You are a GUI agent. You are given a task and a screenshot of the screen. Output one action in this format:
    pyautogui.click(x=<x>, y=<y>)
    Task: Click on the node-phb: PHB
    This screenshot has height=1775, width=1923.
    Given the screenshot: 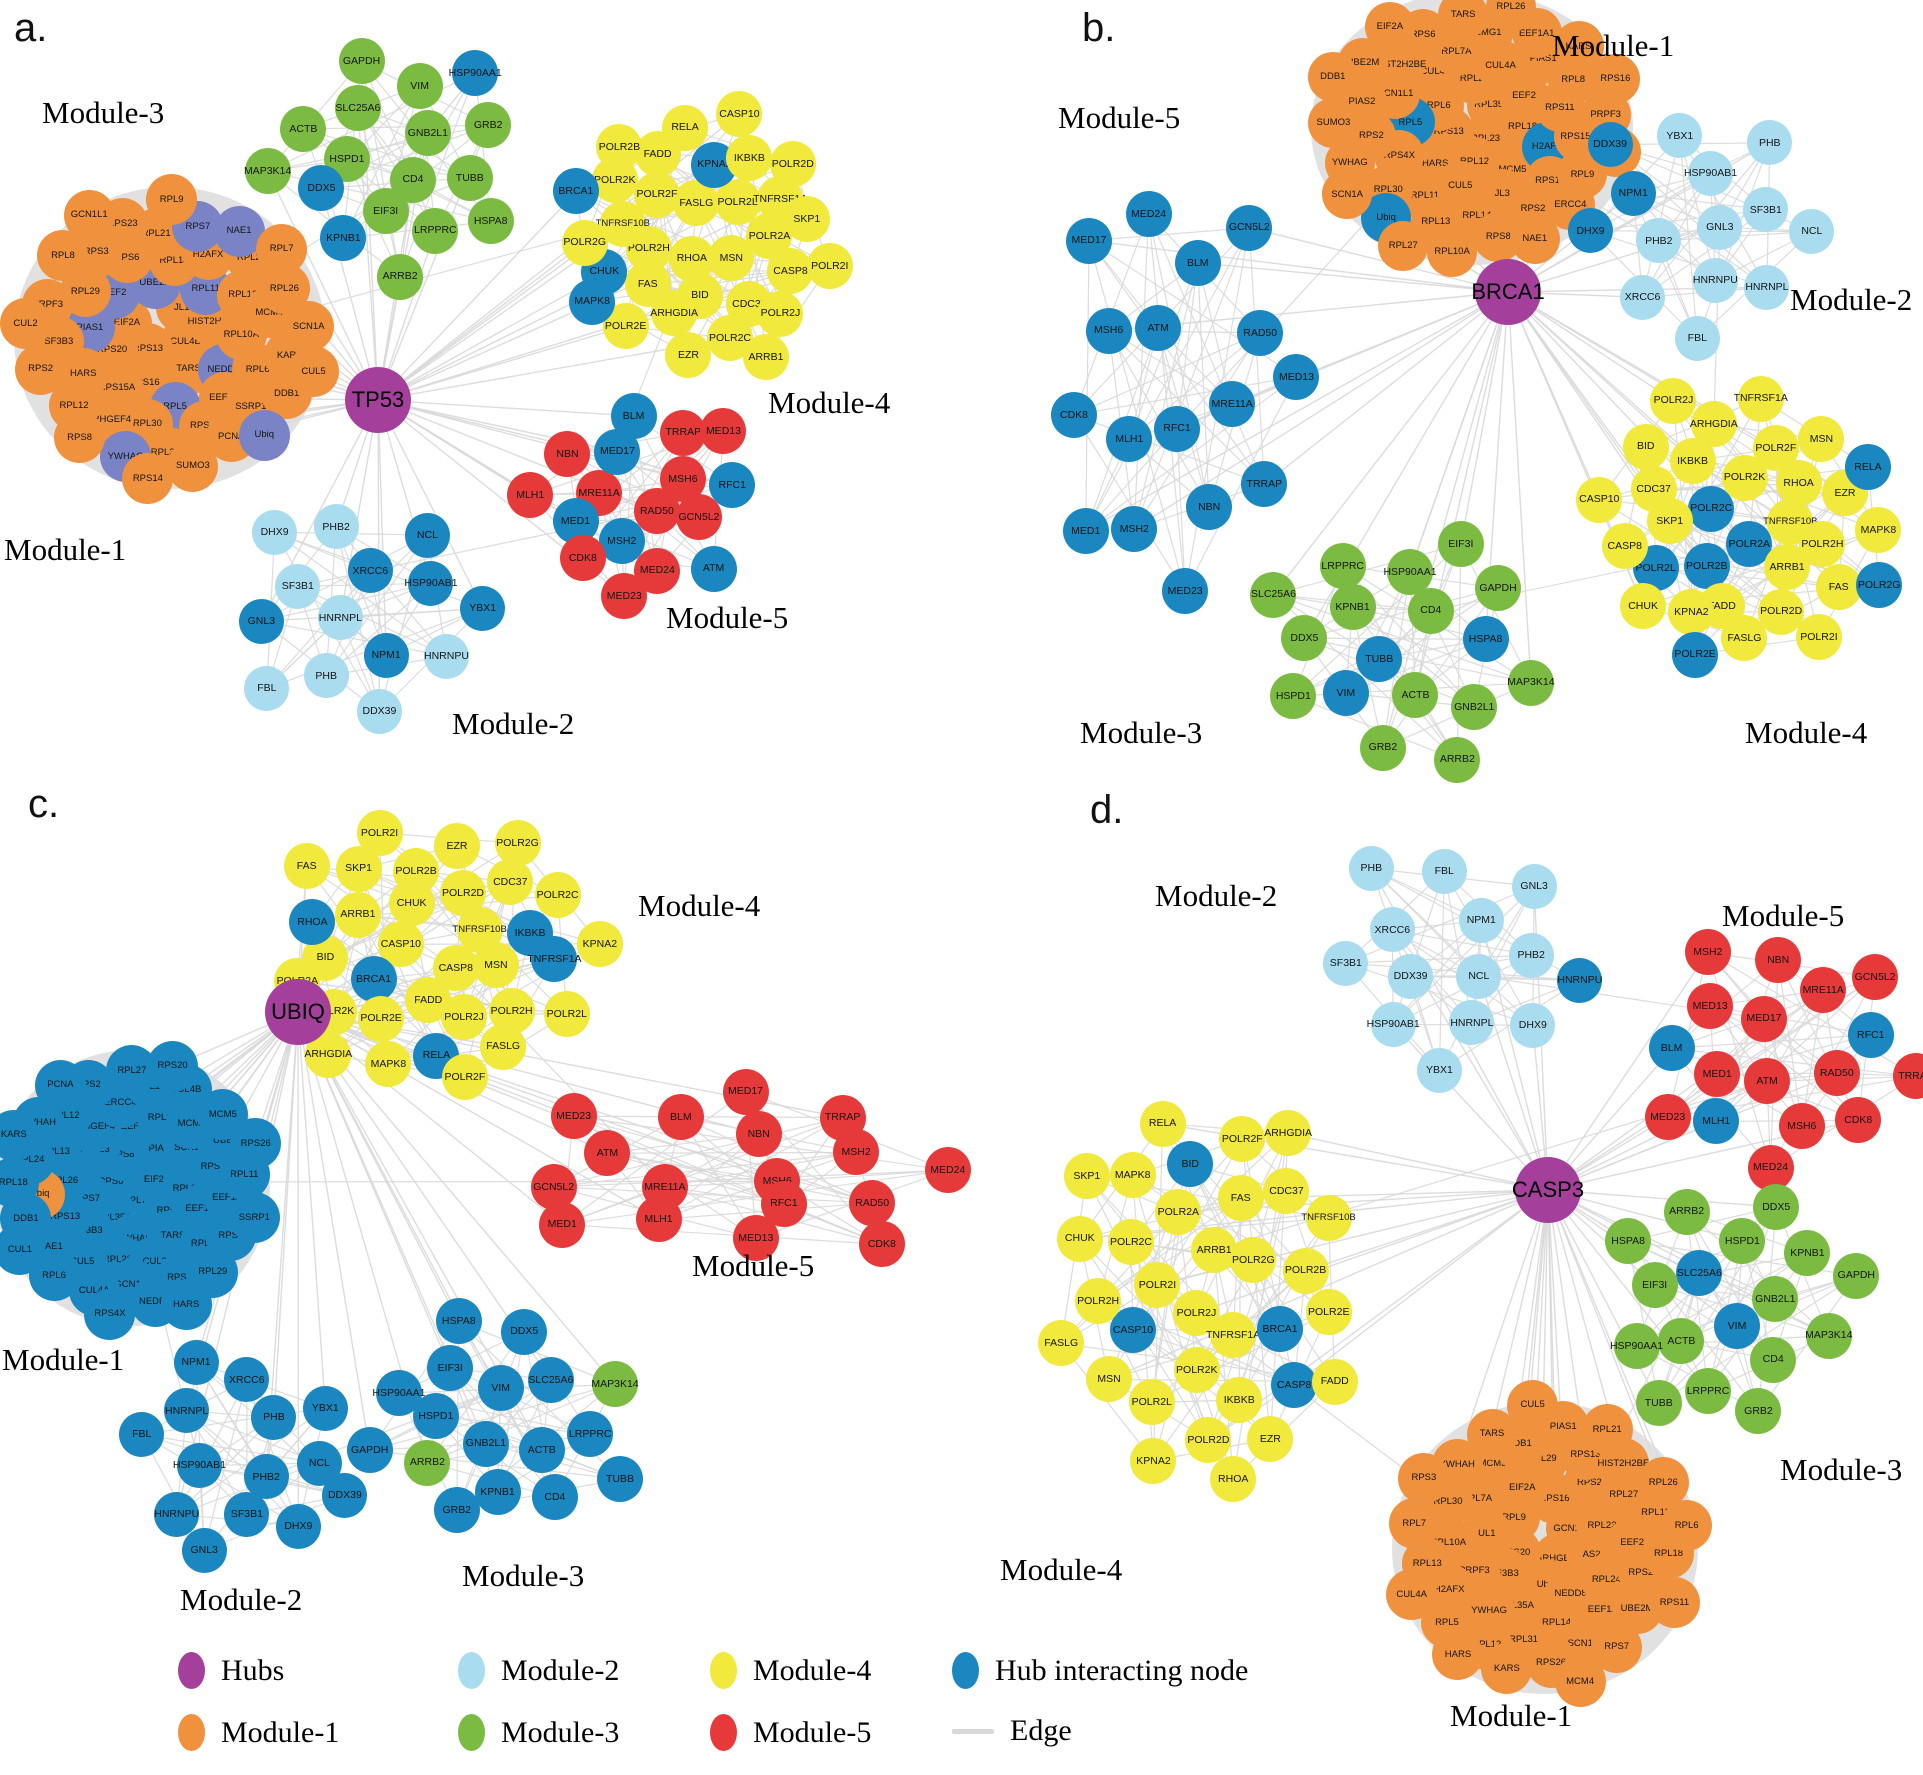 What is the action you would take?
    pyautogui.click(x=326, y=676)
    